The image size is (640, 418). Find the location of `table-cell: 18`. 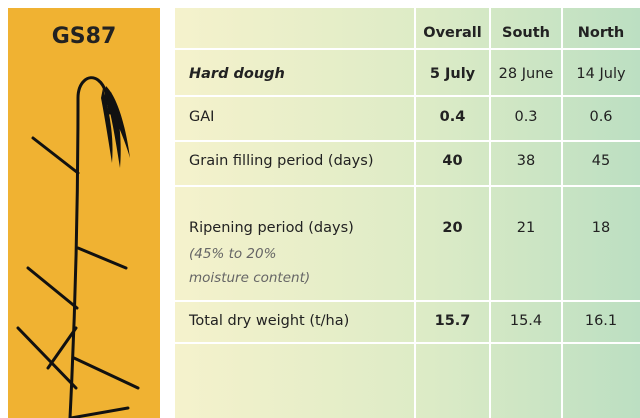

table-cell: 18 is located at coordinates (601, 228).